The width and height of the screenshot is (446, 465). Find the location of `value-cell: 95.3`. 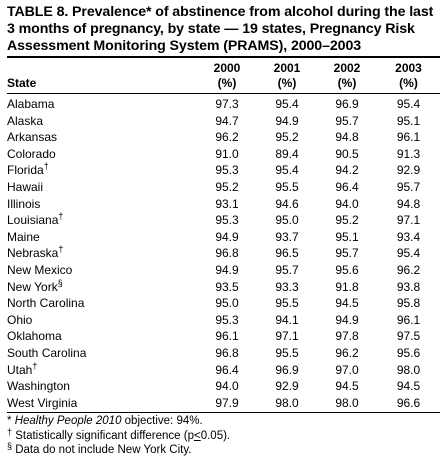

value-cell: 95.3 is located at coordinates (227, 220).